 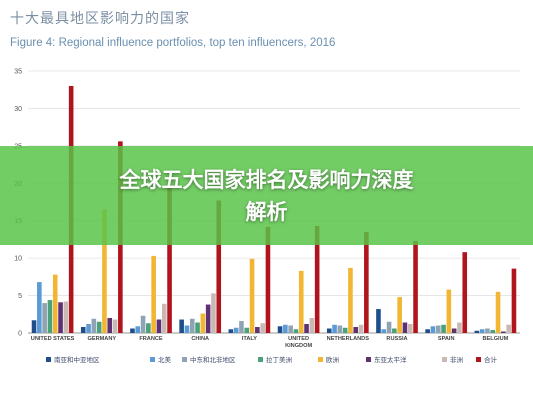 What do you see at coordinates (20, 334) in the screenshot?
I see `y-tick-label: 0` at bounding box center [20, 334].